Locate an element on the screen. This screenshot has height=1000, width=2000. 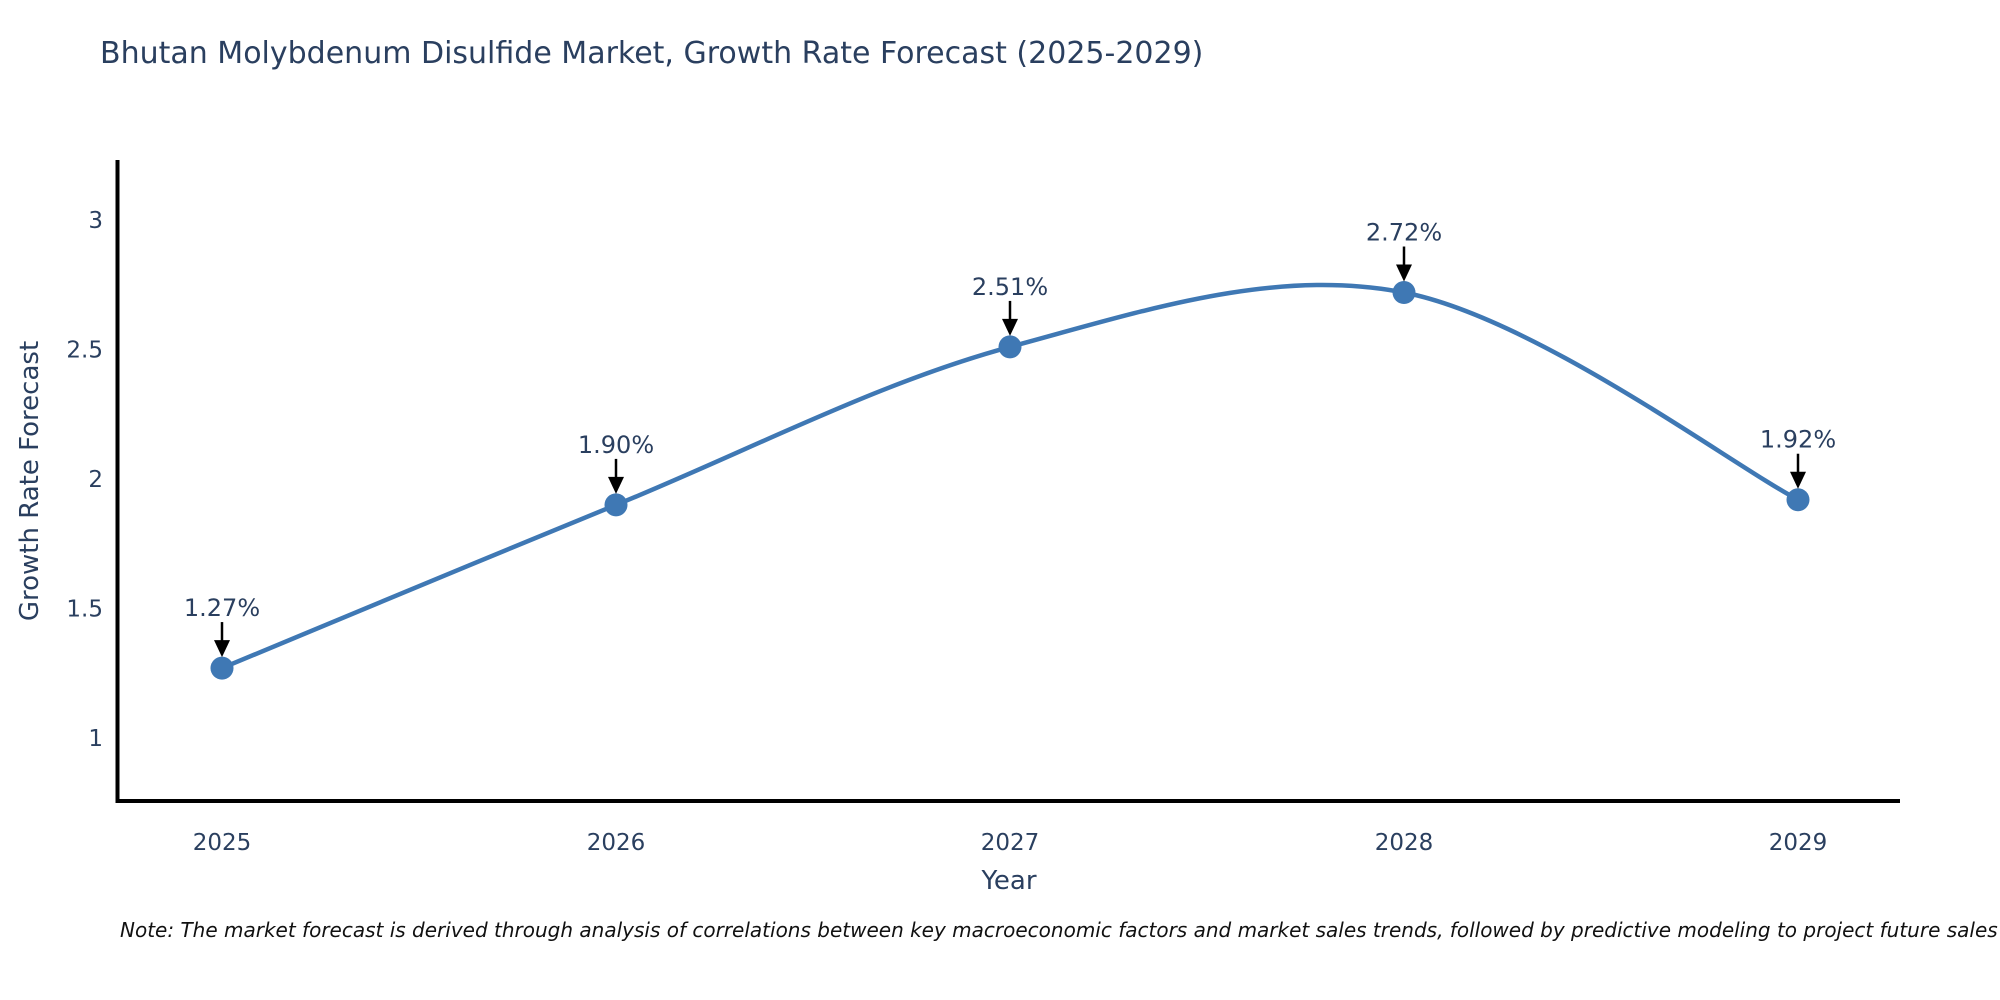
x-tick-label: 2029 is located at coordinates (1798, 843).